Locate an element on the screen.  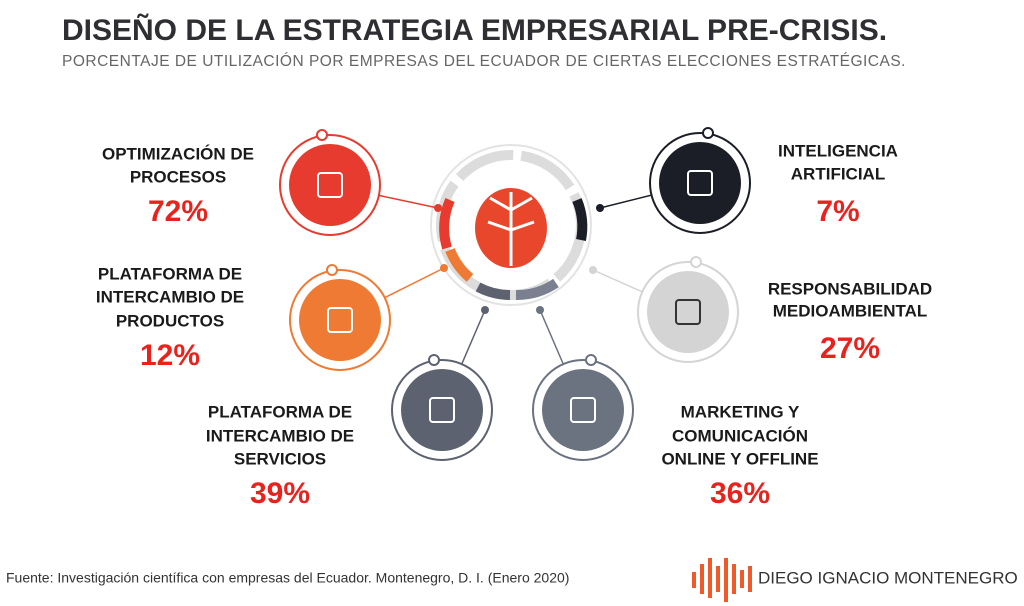
strategy-node: PLATAFORMA DE INTERCAMBIO DE PRODUCTOS 12% is located at coordinates (272, 318).